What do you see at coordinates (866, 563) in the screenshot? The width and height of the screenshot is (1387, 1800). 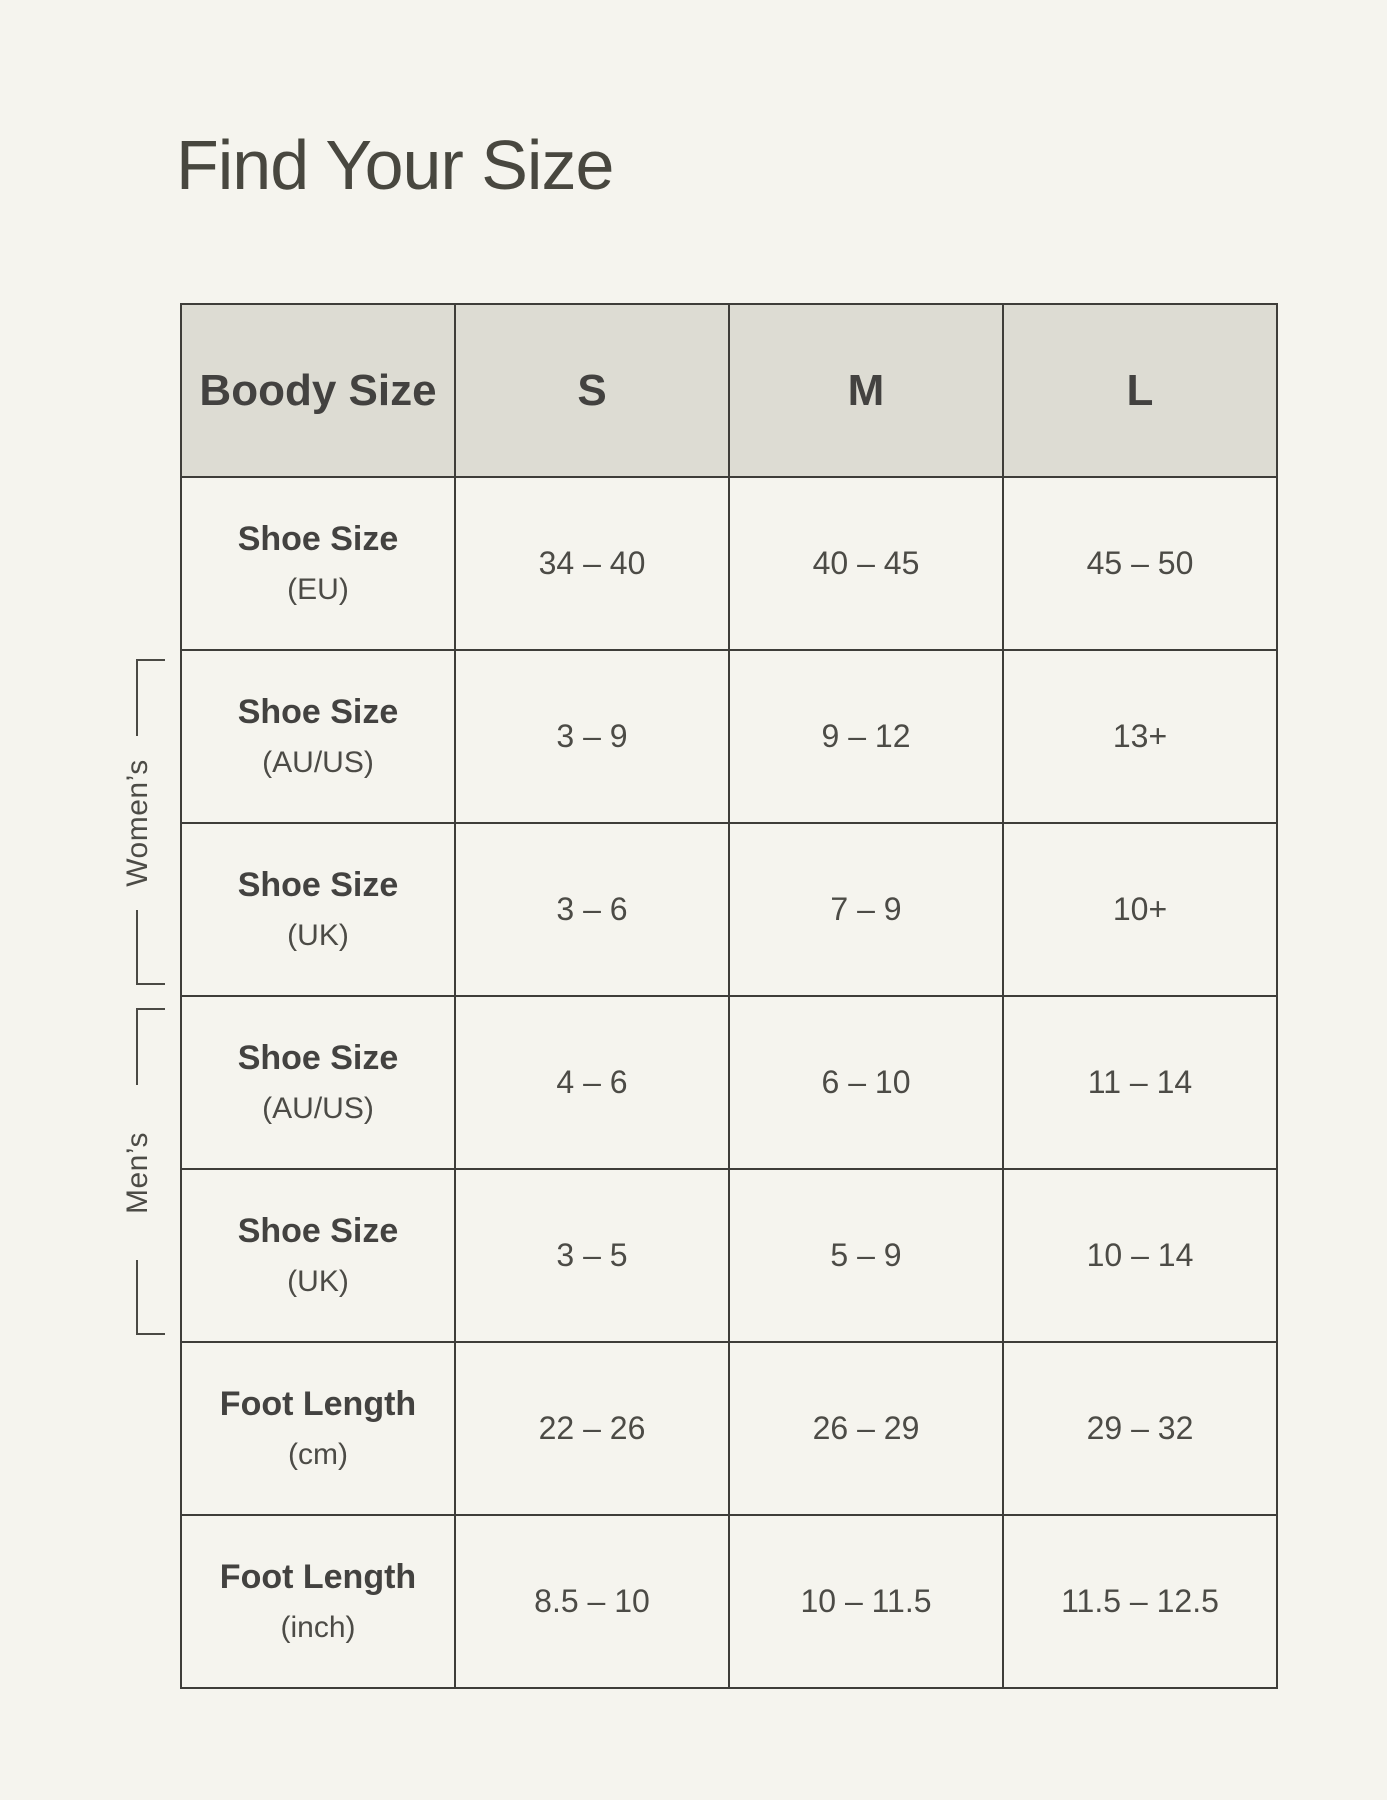 I see `cell-m: 40 – 45` at bounding box center [866, 563].